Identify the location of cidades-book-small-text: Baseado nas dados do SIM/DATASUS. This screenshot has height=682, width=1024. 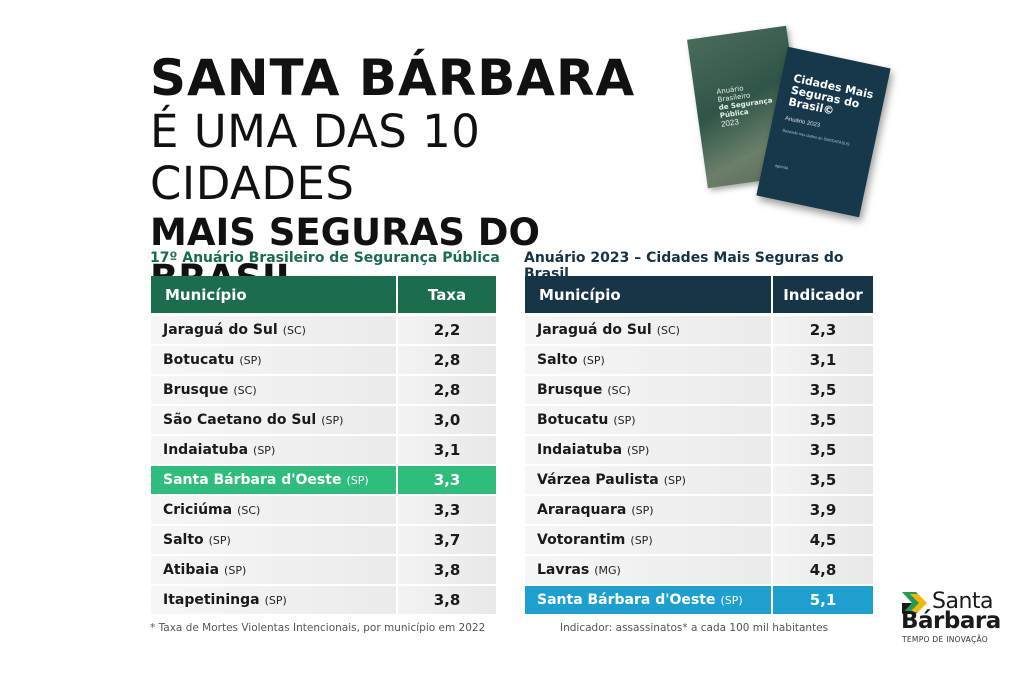
(816, 137).